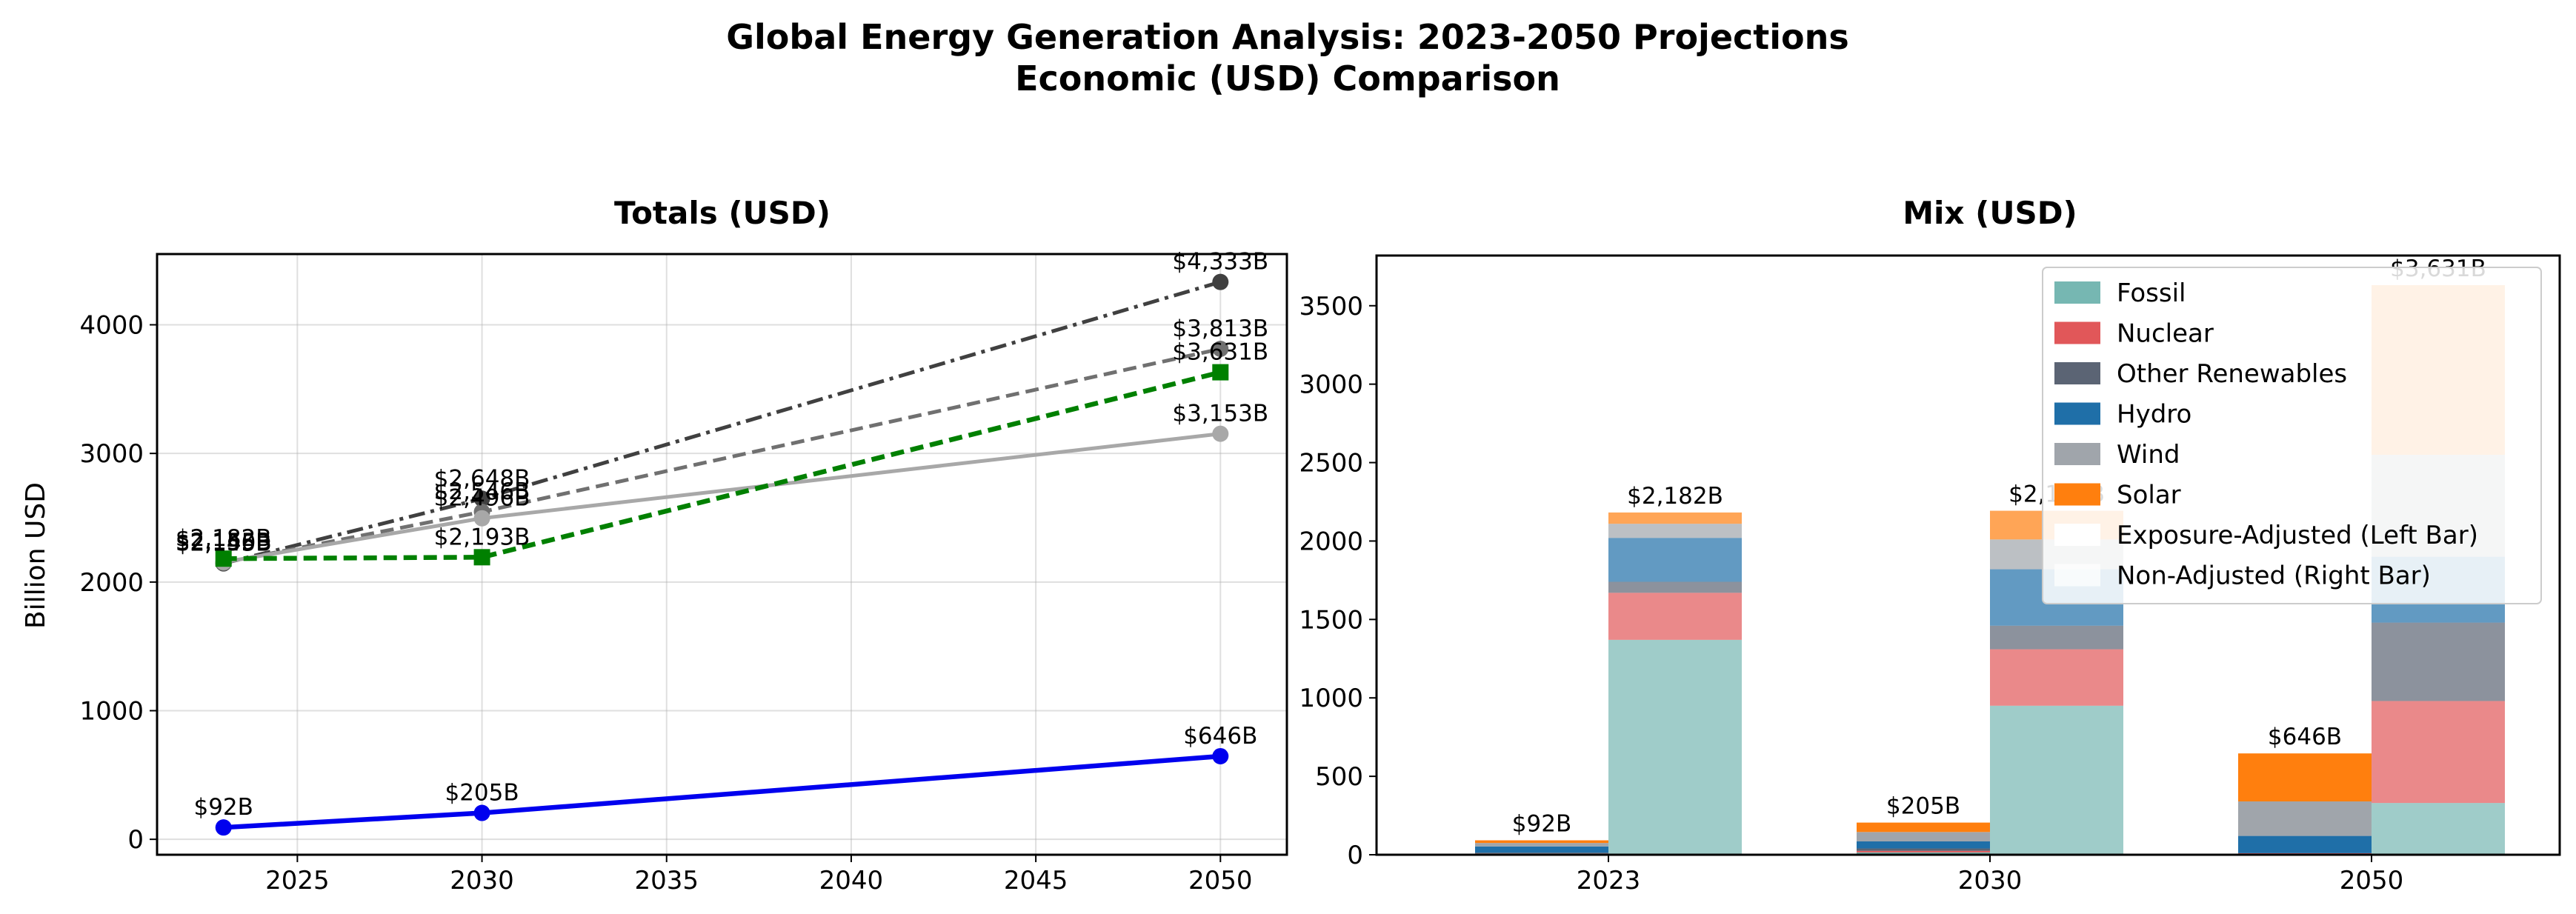  I want to click on mix-y-tick-label: 3500, so click(1331, 306).